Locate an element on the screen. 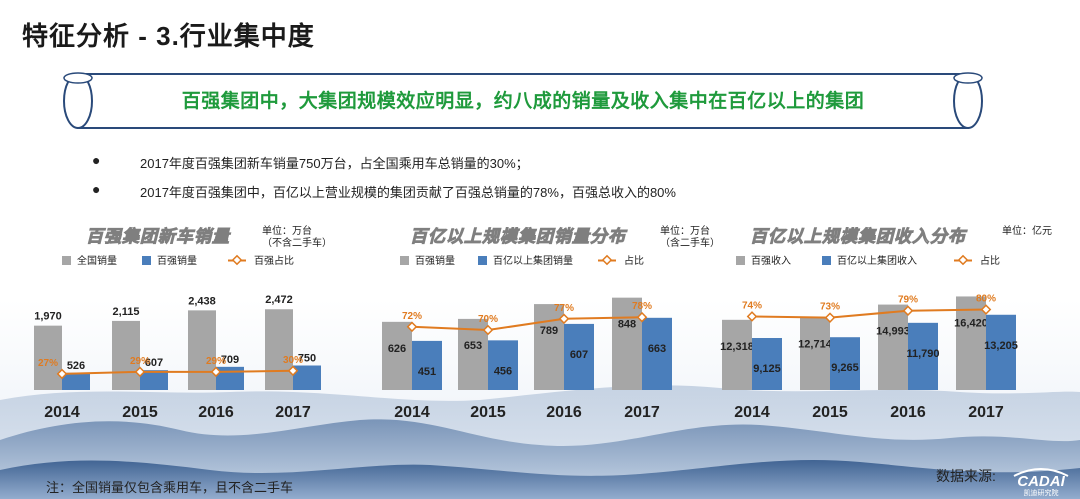  banner-headline: 百强集团中，大集团规模效应明显，约八成的销量及收入集中在百亿以上的集团 is located at coordinates (523, 101).